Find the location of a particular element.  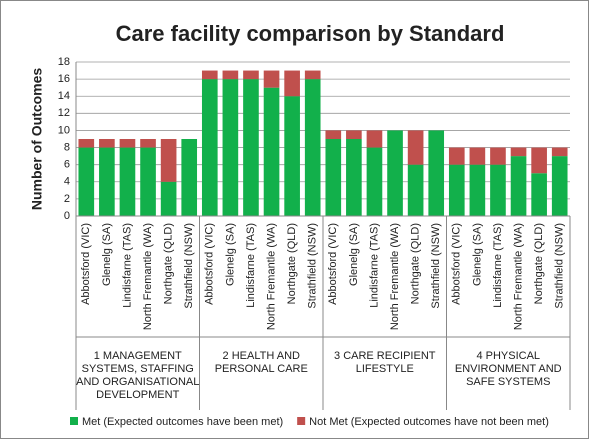

y-axis-title: Number of Outcomes is located at coordinates (37, 139).